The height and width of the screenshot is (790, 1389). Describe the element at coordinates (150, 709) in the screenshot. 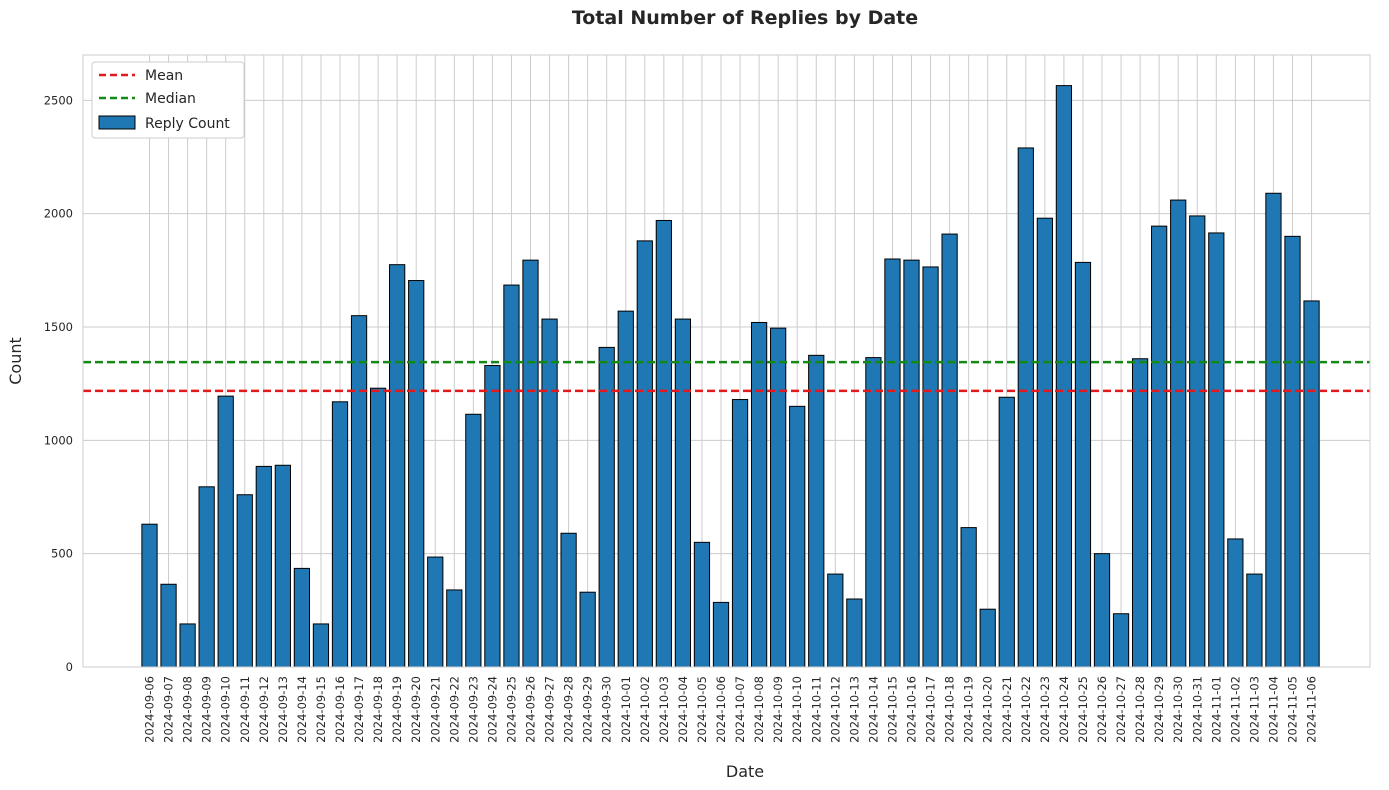

I see `x-tick-label: 2024-09-06` at that location.